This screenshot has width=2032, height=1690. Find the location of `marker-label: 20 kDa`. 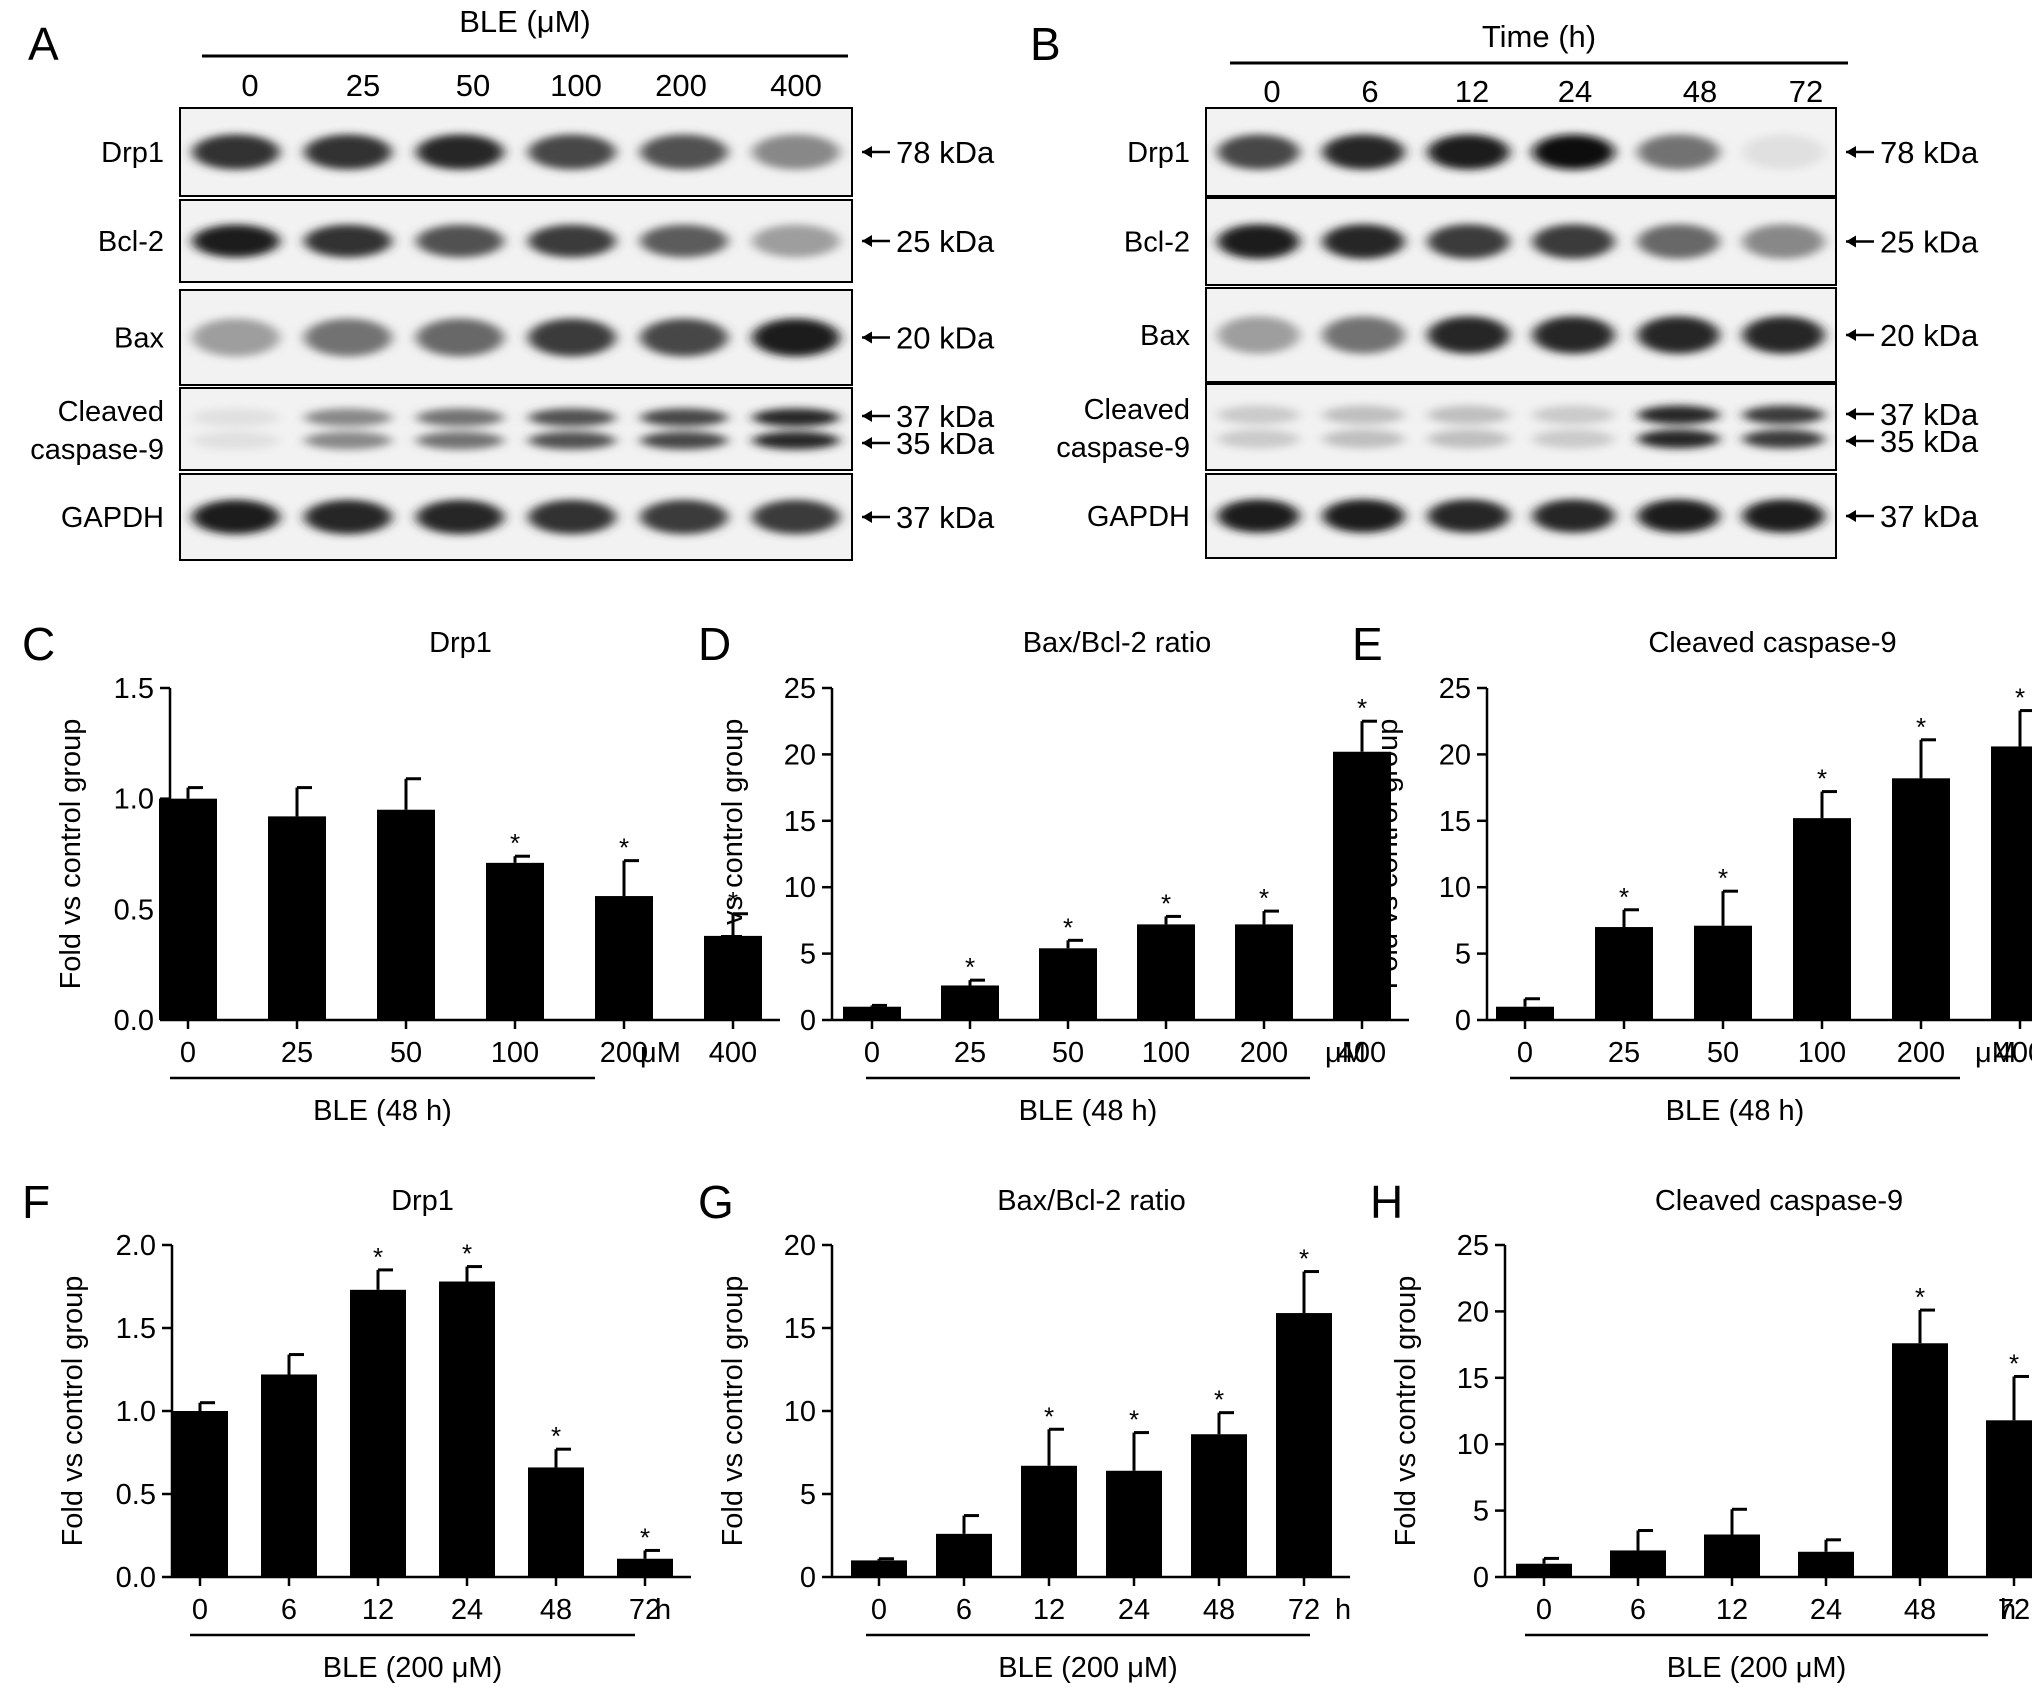

marker-label: 20 kDa is located at coordinates (945, 338).